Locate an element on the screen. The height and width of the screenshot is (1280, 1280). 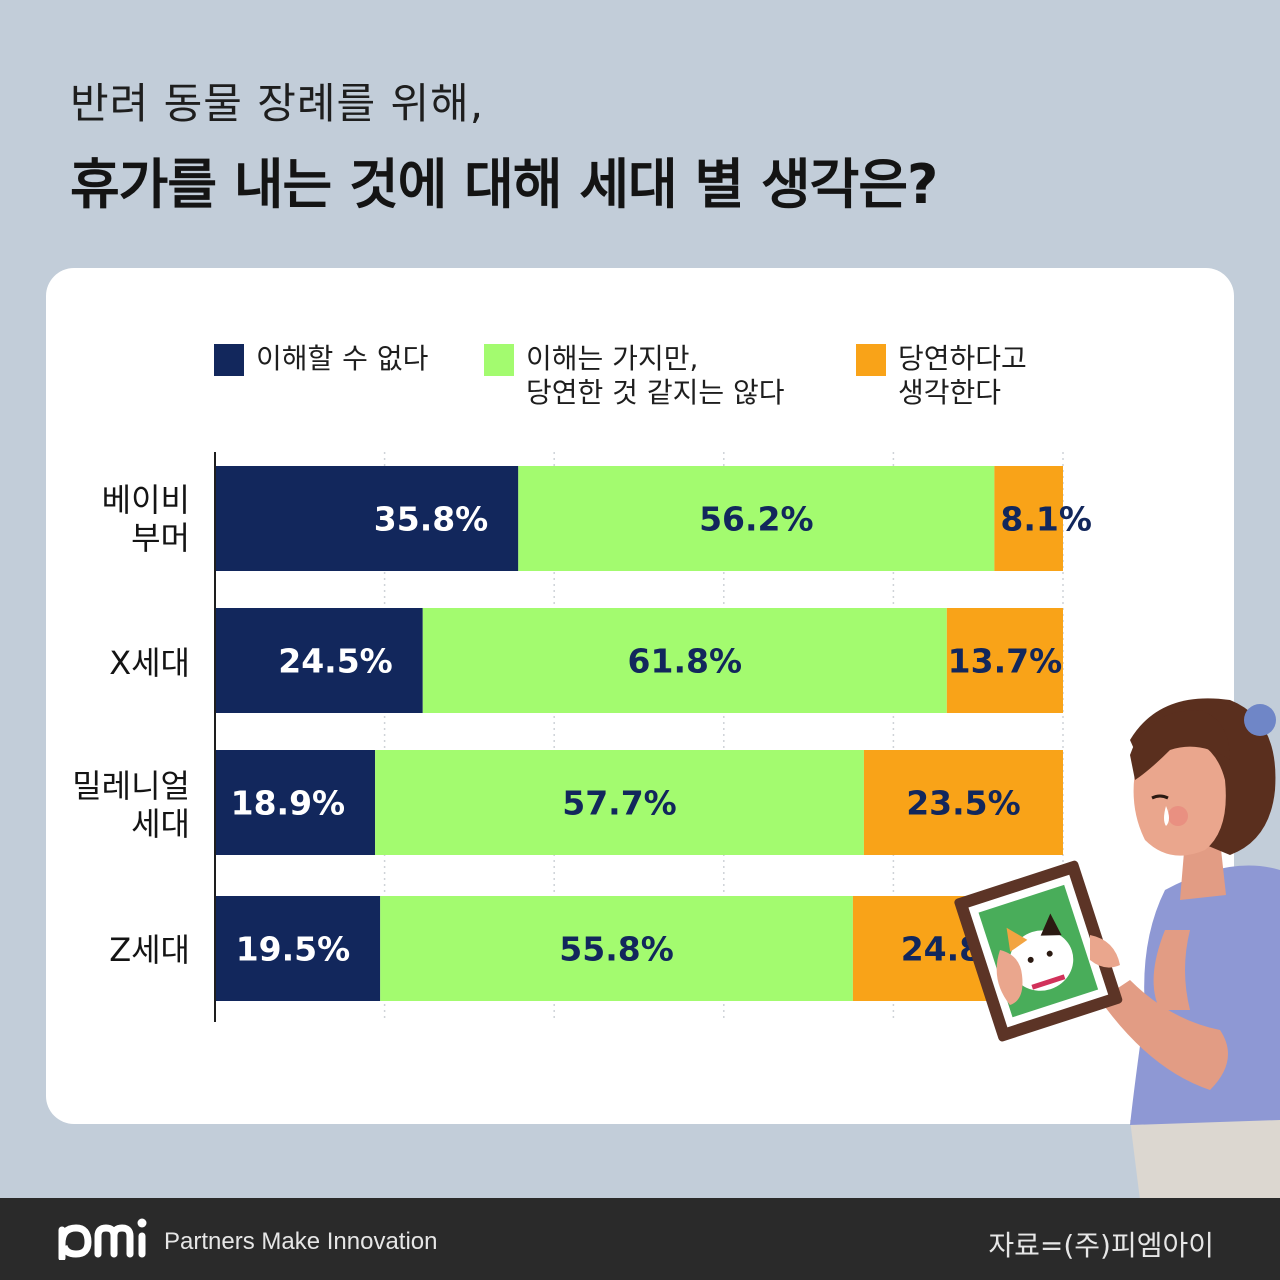
footer-tagline: Partners Make Innovation is located at coordinates (301, 1241).